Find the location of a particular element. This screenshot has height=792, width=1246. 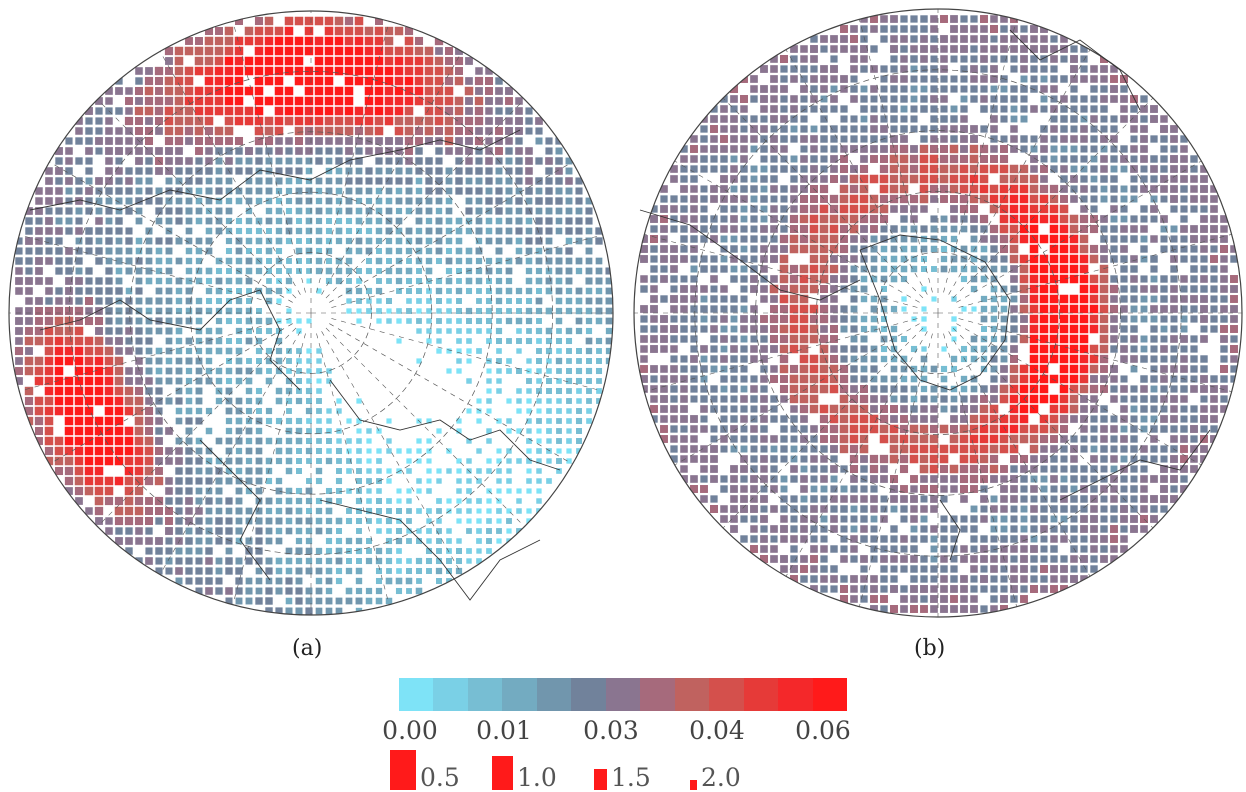

coastline is located at coordinates (445, 425).